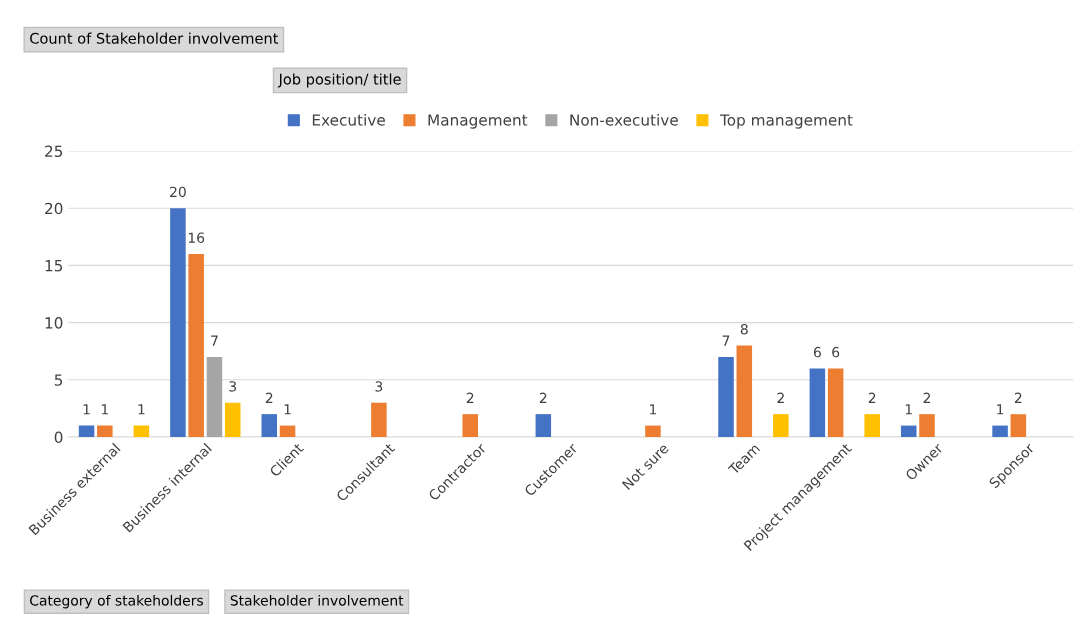  I want to click on data-label: 8, so click(744, 329).